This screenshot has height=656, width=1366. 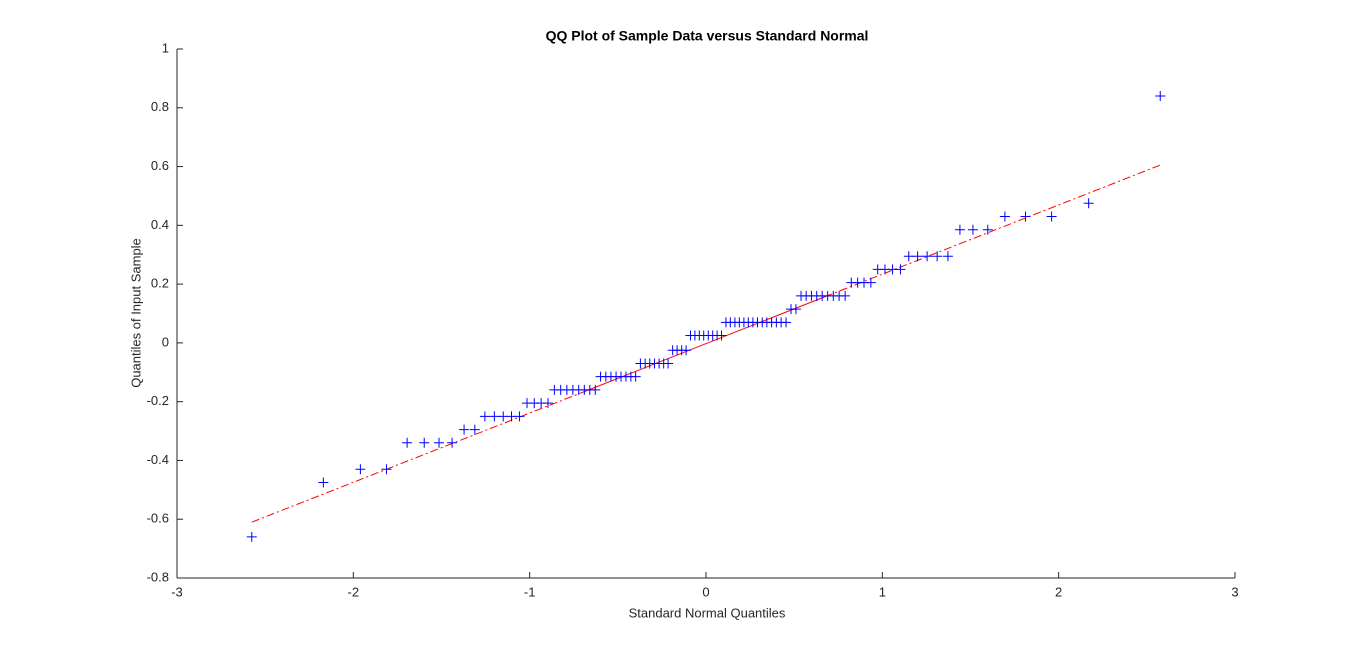 What do you see at coordinates (177, 591) in the screenshot?
I see `x-tick-label: -3` at bounding box center [177, 591].